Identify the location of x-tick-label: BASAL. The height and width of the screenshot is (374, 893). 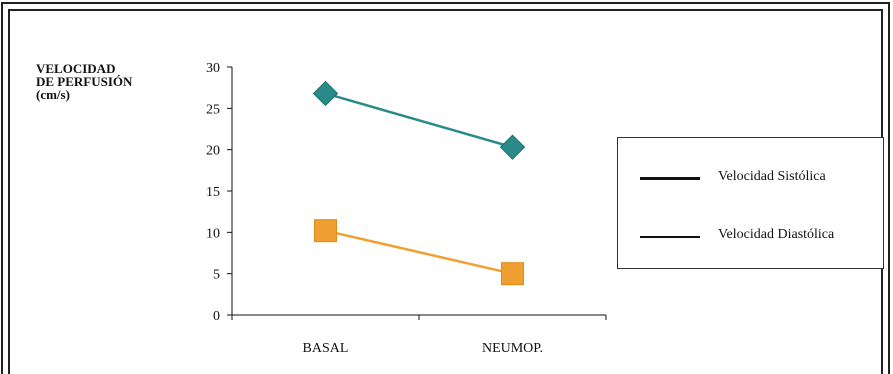
(326, 348).